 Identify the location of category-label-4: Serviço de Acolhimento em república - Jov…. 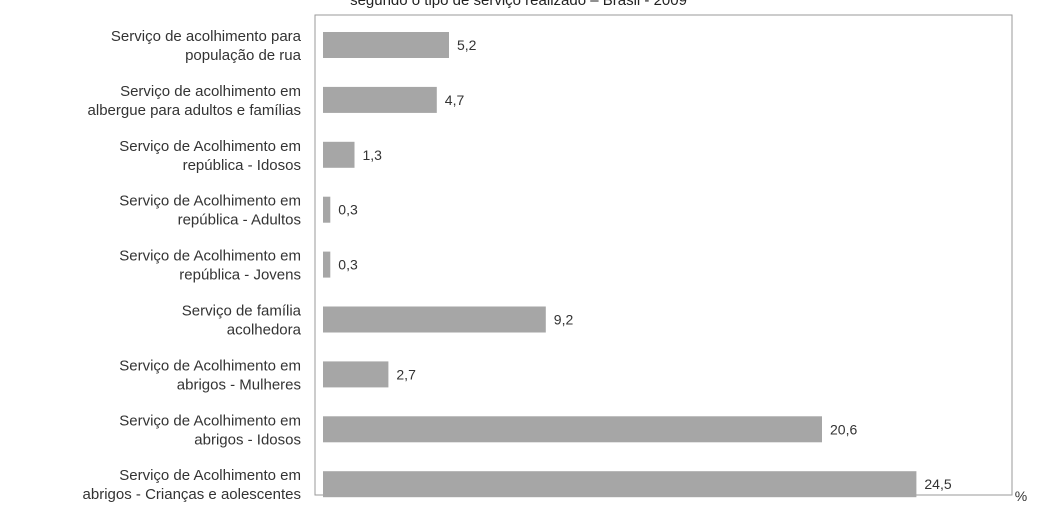
(210, 266).